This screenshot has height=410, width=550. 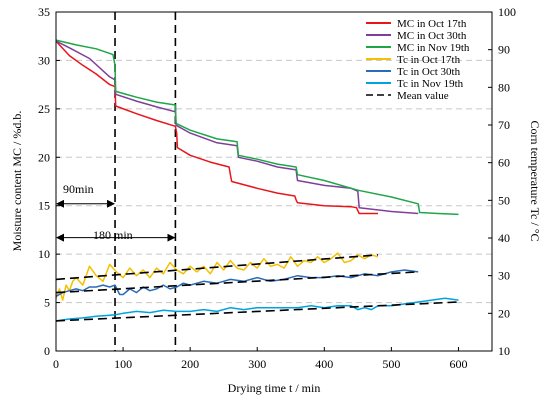 I want to click on left-tick-label-3: 15, so click(x=44, y=206).